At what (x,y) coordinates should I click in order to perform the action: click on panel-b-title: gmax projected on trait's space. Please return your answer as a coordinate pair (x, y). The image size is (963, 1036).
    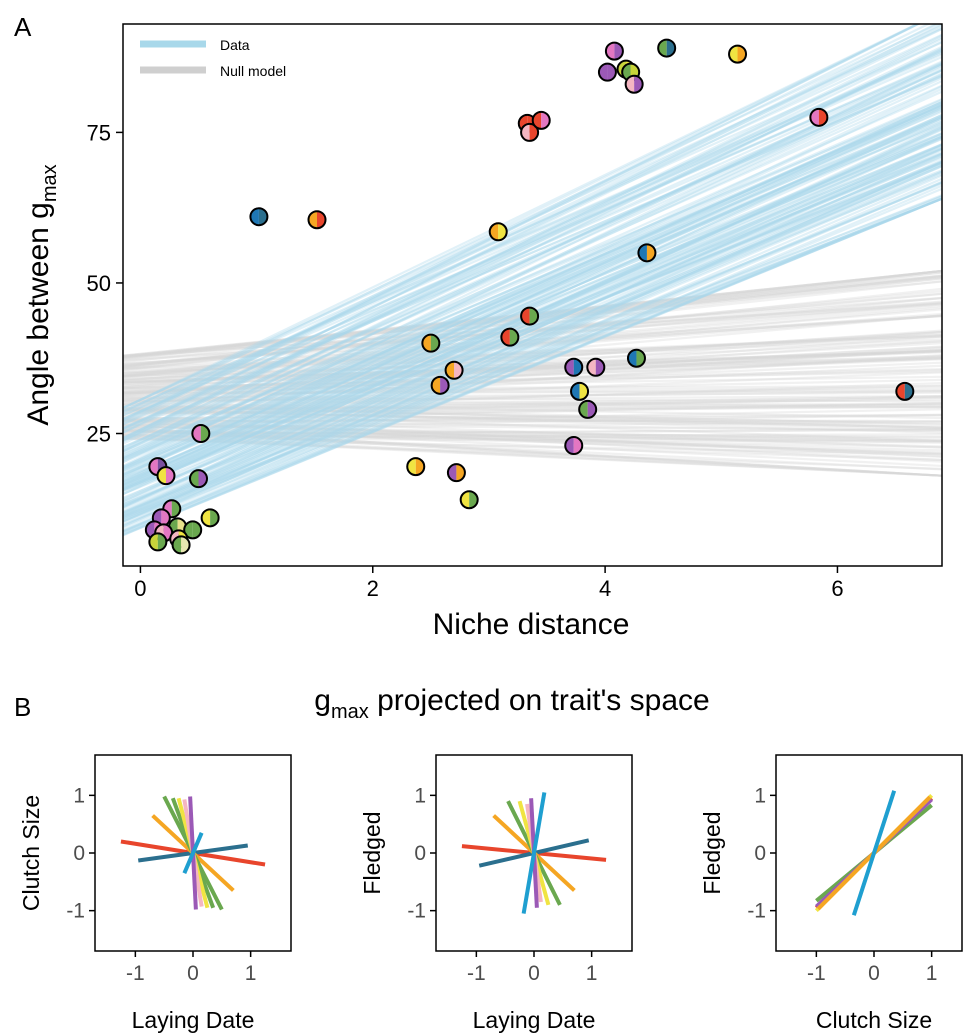
    Looking at the image, I should click on (511, 703).